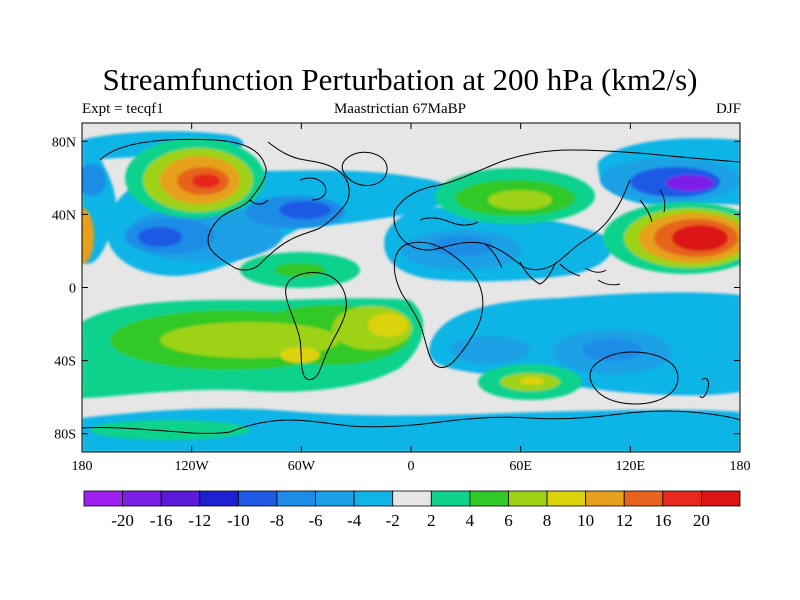 This screenshot has width=800, height=600. Describe the element at coordinates (122, 520) in the screenshot. I see `colorbar-label: -20` at that location.